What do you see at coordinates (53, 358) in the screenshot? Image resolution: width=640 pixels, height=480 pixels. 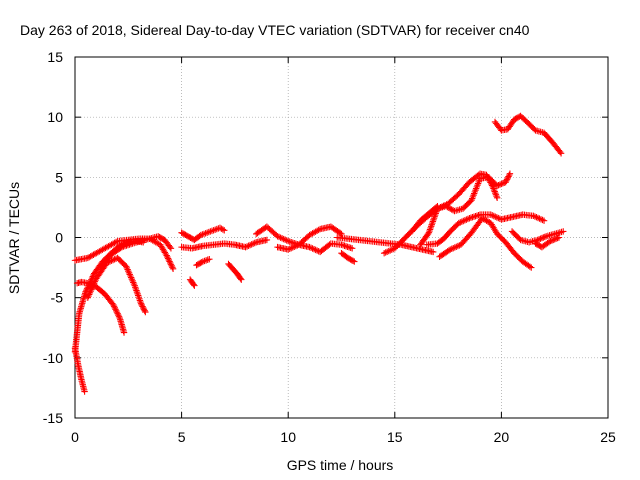 I see `y-tick-label: -10` at bounding box center [53, 358].